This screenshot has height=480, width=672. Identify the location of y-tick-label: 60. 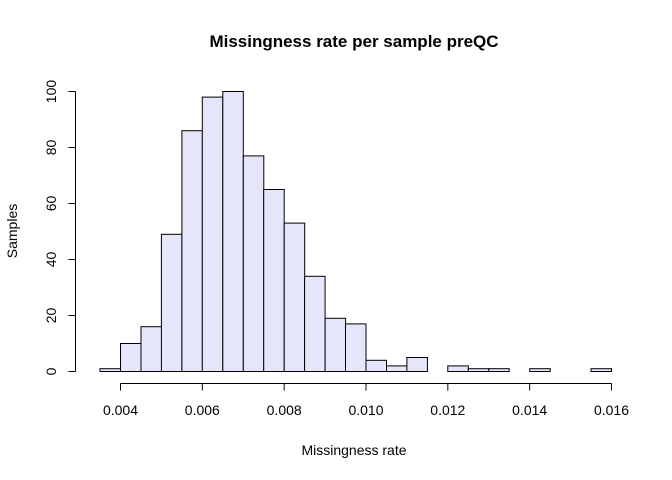
(51, 204).